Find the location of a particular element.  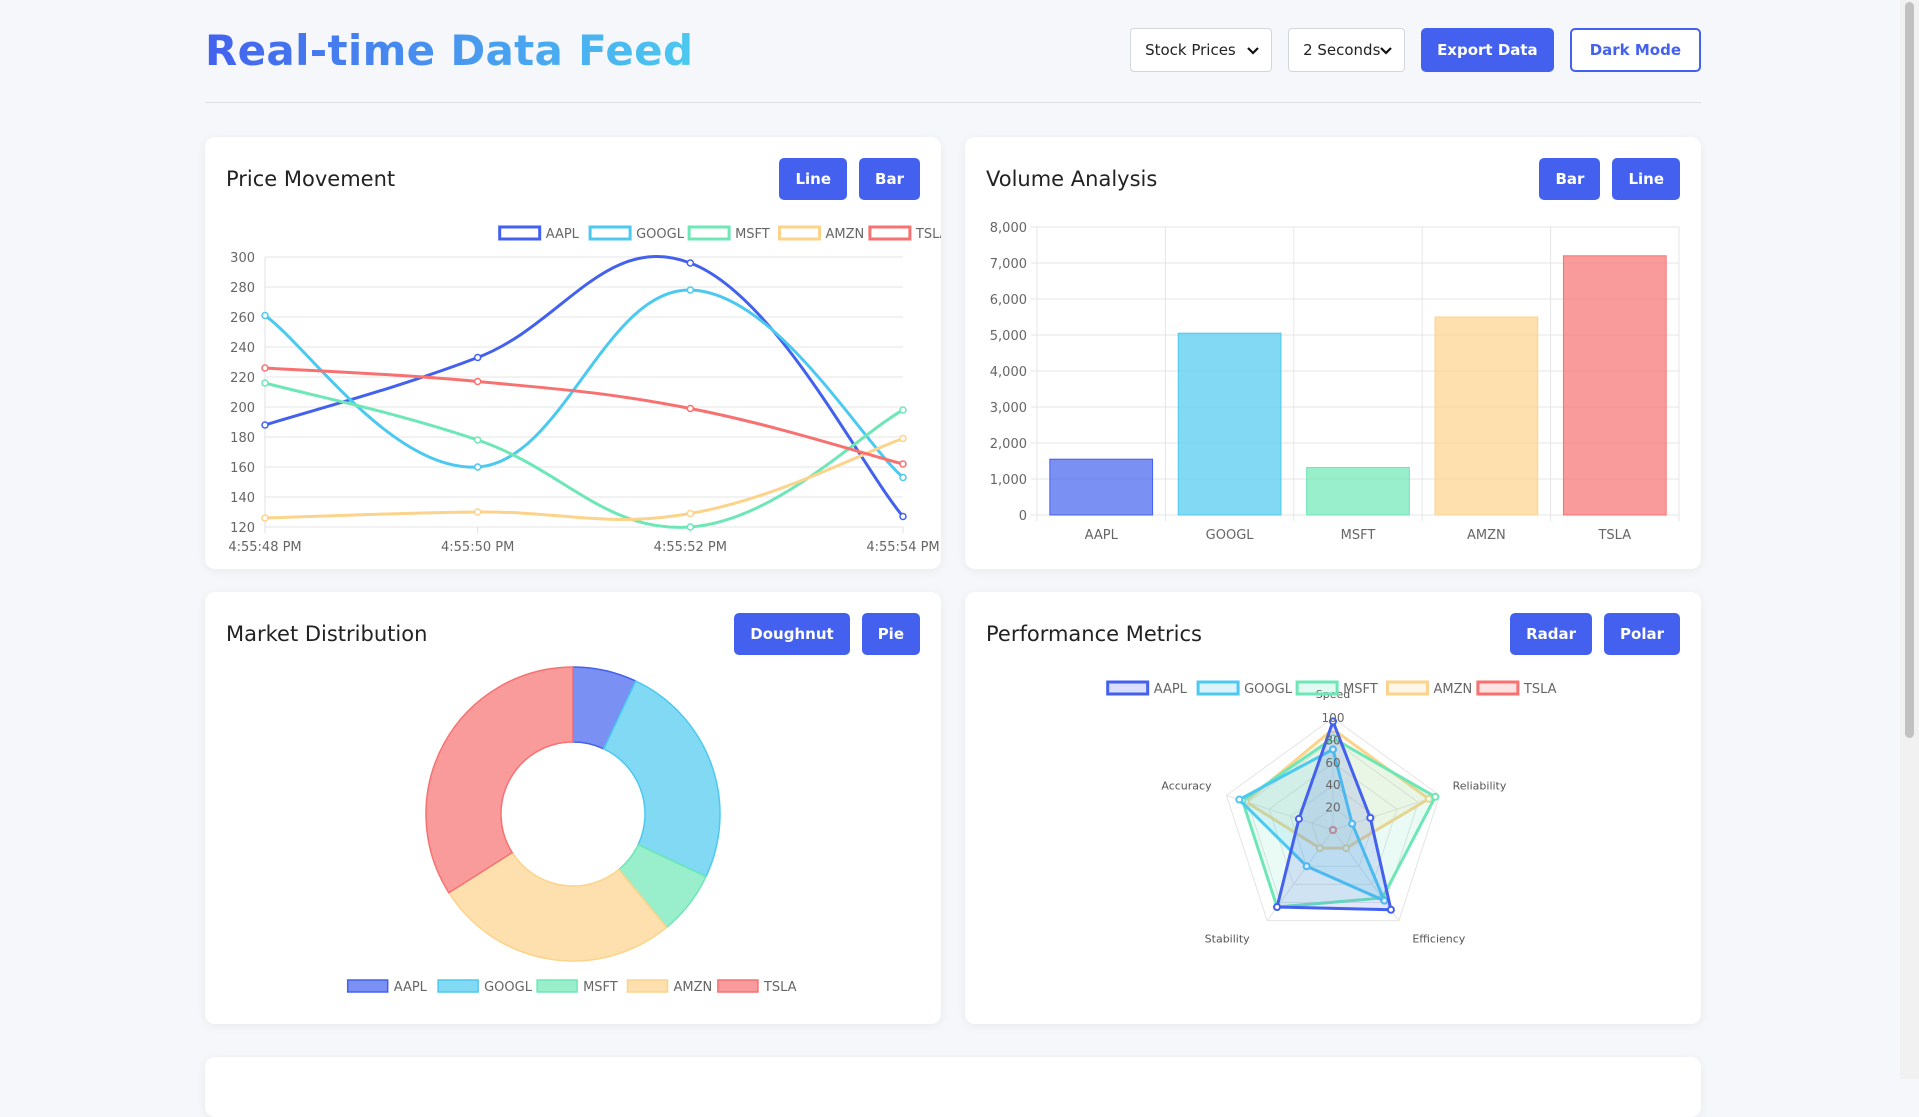

y-tick-label: 3,000 is located at coordinates (1008, 408).